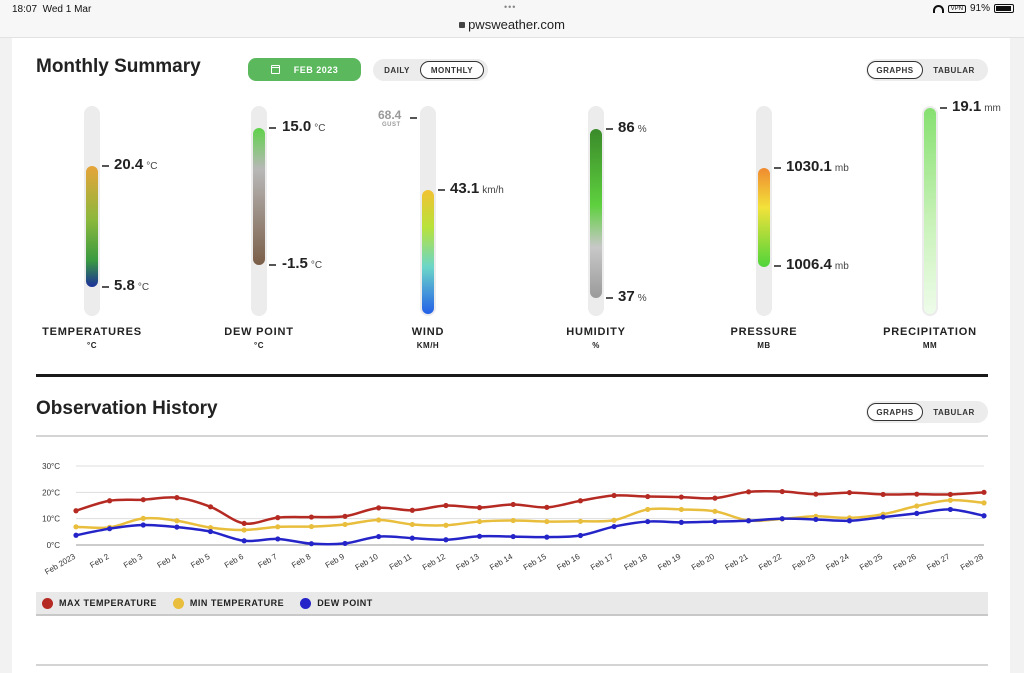  What do you see at coordinates (954, 70) in the screenshot?
I see `tabular-tab: TABULAR` at bounding box center [954, 70].